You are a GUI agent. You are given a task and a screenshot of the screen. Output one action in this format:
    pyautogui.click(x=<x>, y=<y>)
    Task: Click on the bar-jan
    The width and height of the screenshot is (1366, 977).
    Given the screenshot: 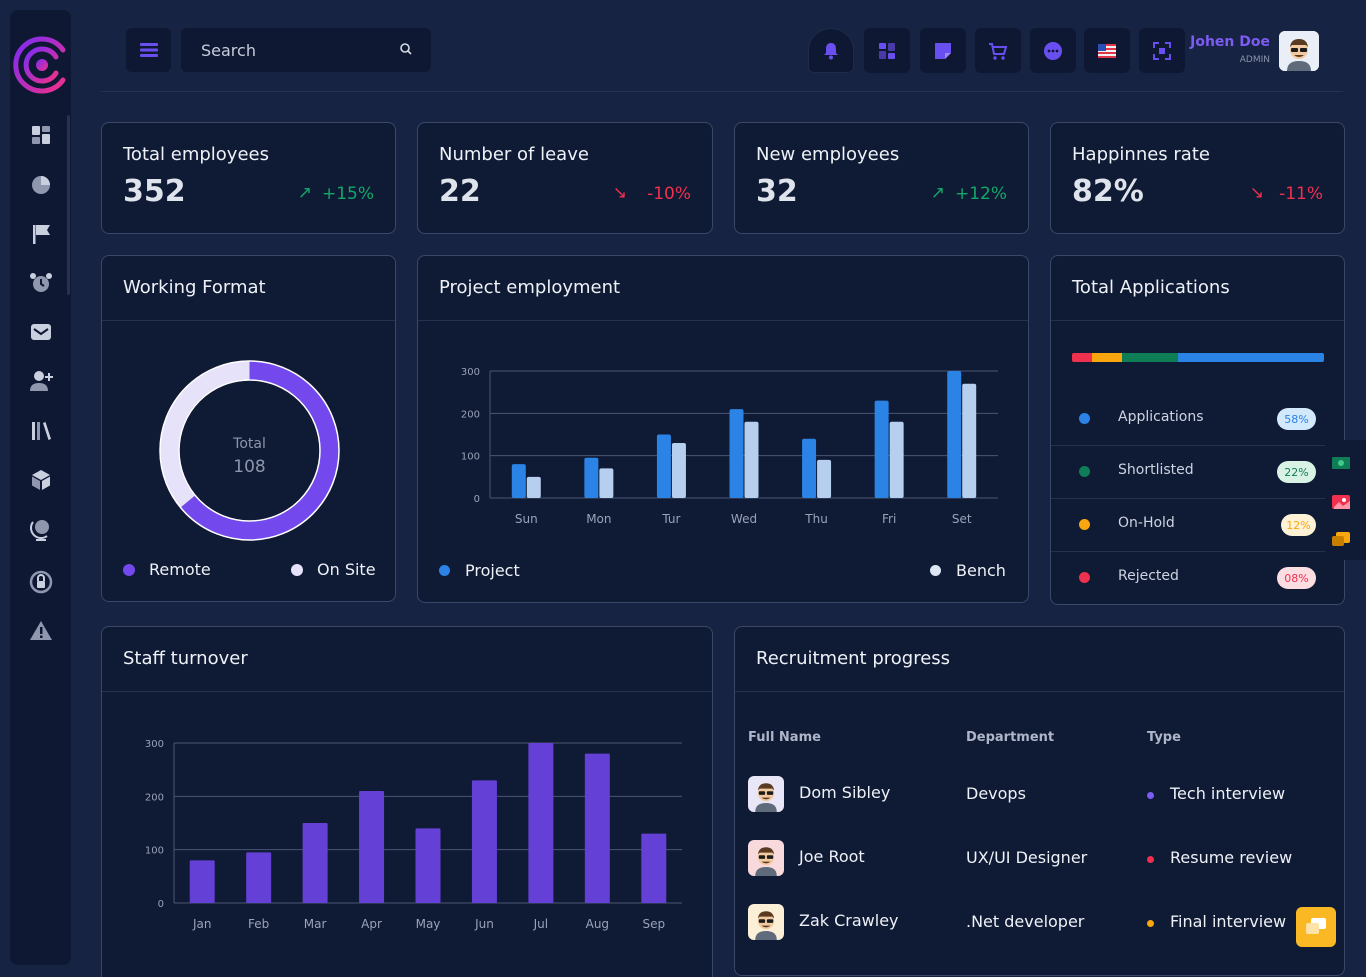 What is the action you would take?
    pyautogui.click(x=202, y=881)
    